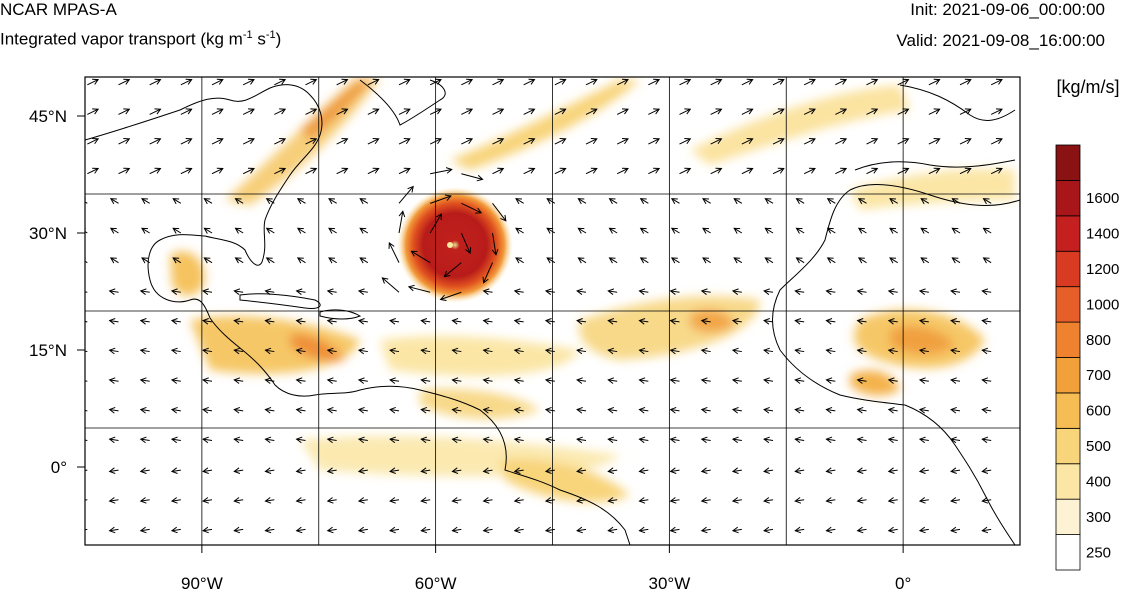 The width and height of the screenshot is (1126, 593). What do you see at coordinates (957, 102) in the screenshot?
I see `coastline-europe` at bounding box center [957, 102].